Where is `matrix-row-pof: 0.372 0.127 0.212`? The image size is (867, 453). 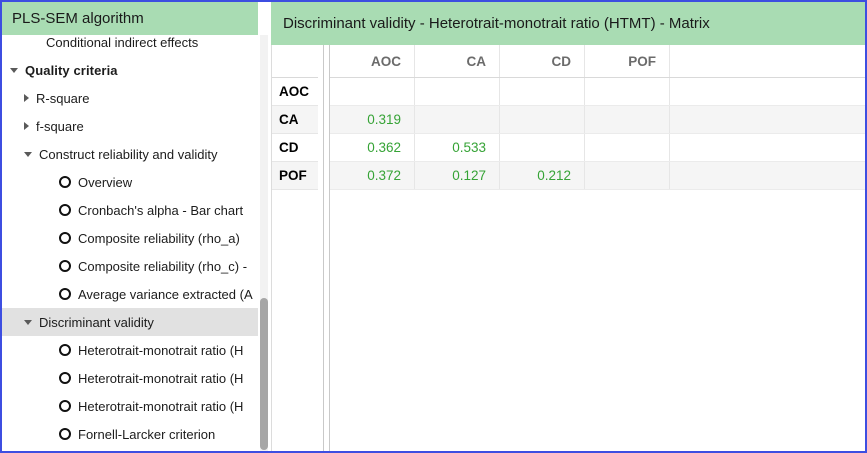 matrix-row-pof: 0.372 0.127 0.212 is located at coordinates (597, 176).